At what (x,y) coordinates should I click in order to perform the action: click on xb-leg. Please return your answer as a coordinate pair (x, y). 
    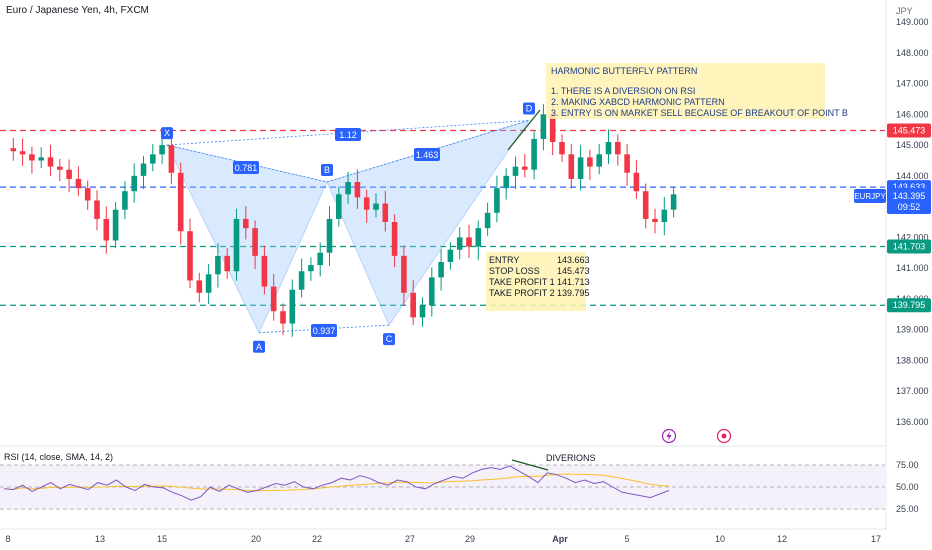
    Looking at the image, I should click on (247, 163).